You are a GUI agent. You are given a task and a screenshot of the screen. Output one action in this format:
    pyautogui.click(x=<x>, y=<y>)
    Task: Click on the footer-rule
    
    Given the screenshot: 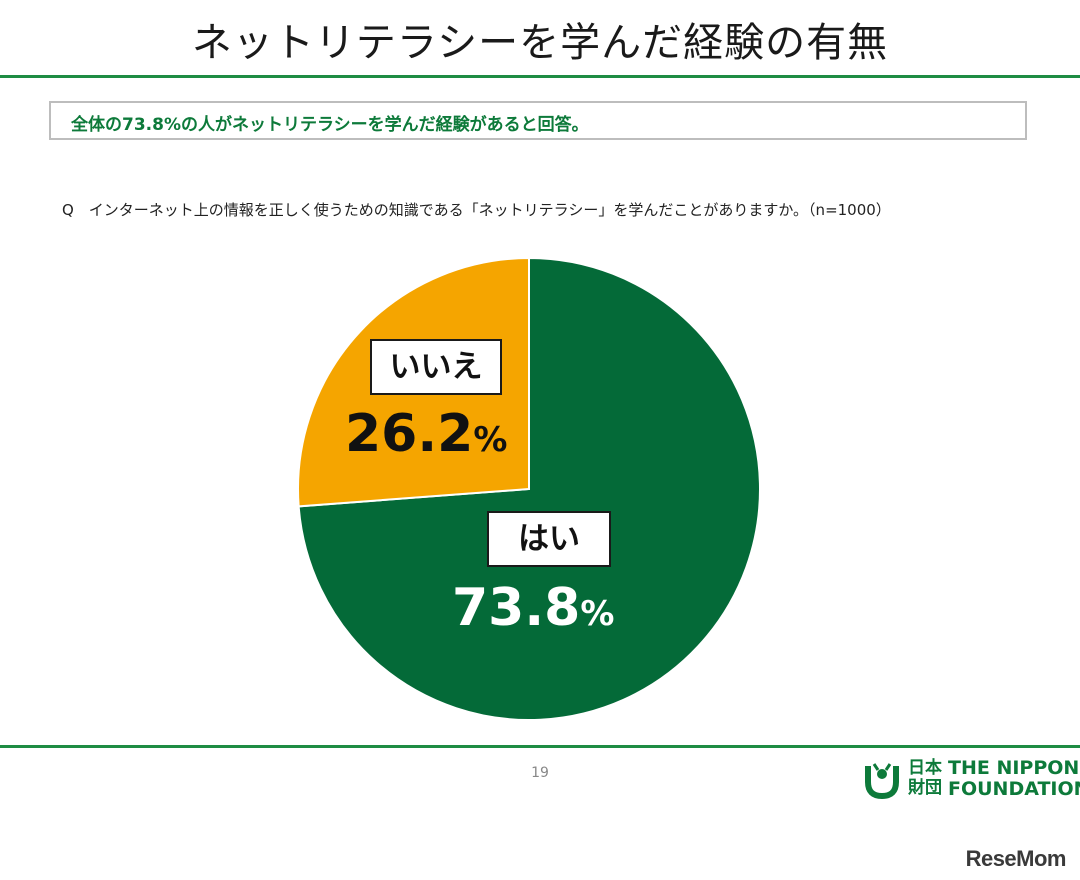 What is the action you would take?
    pyautogui.click(x=540, y=746)
    